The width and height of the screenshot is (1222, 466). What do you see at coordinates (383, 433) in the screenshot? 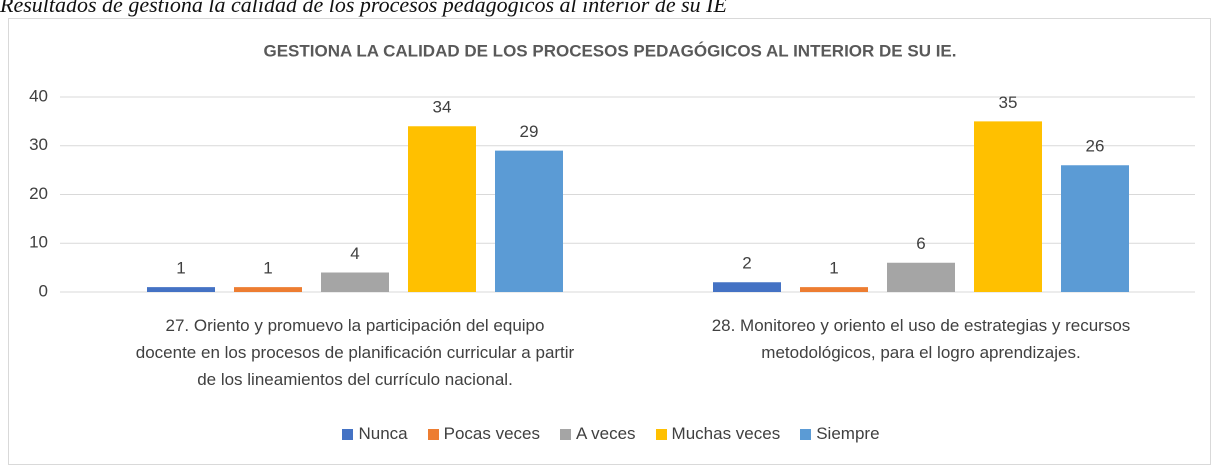
I see `legend-label: Nunca` at bounding box center [383, 433].